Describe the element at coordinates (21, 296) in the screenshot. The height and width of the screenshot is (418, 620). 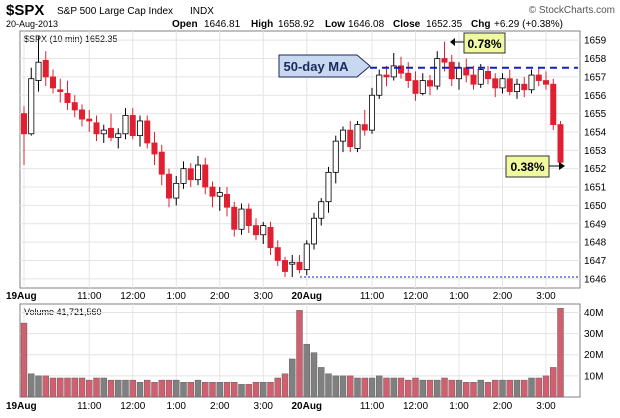
I see `x-tick-label: 19Aug` at that location.